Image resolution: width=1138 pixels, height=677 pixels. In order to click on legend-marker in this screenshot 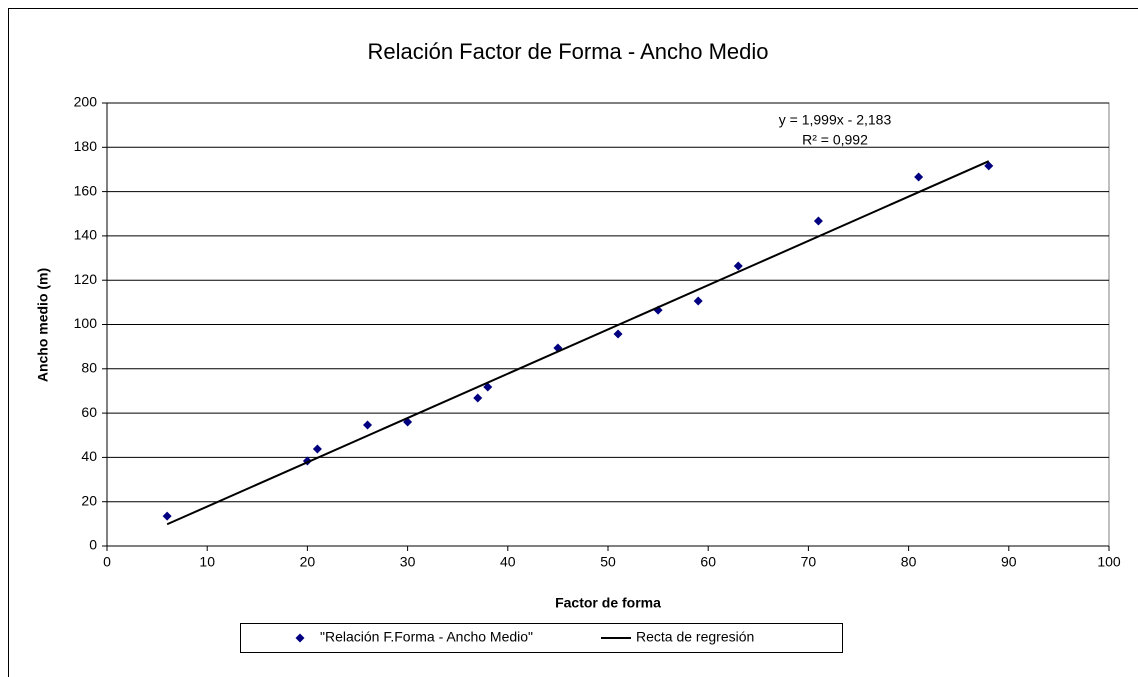, I will do `click(300, 638)`.